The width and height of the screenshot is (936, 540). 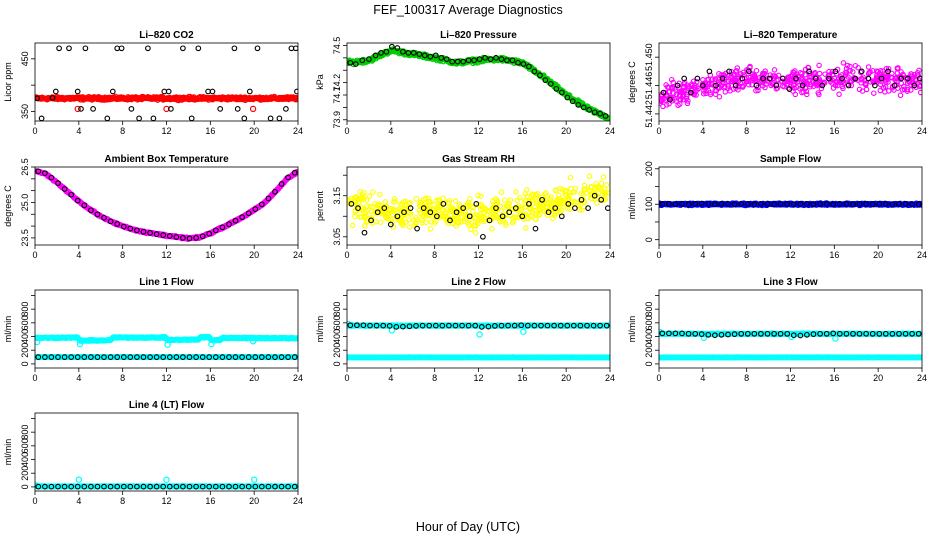 I want to click on chart-title: Sample Flow, so click(x=790, y=159).